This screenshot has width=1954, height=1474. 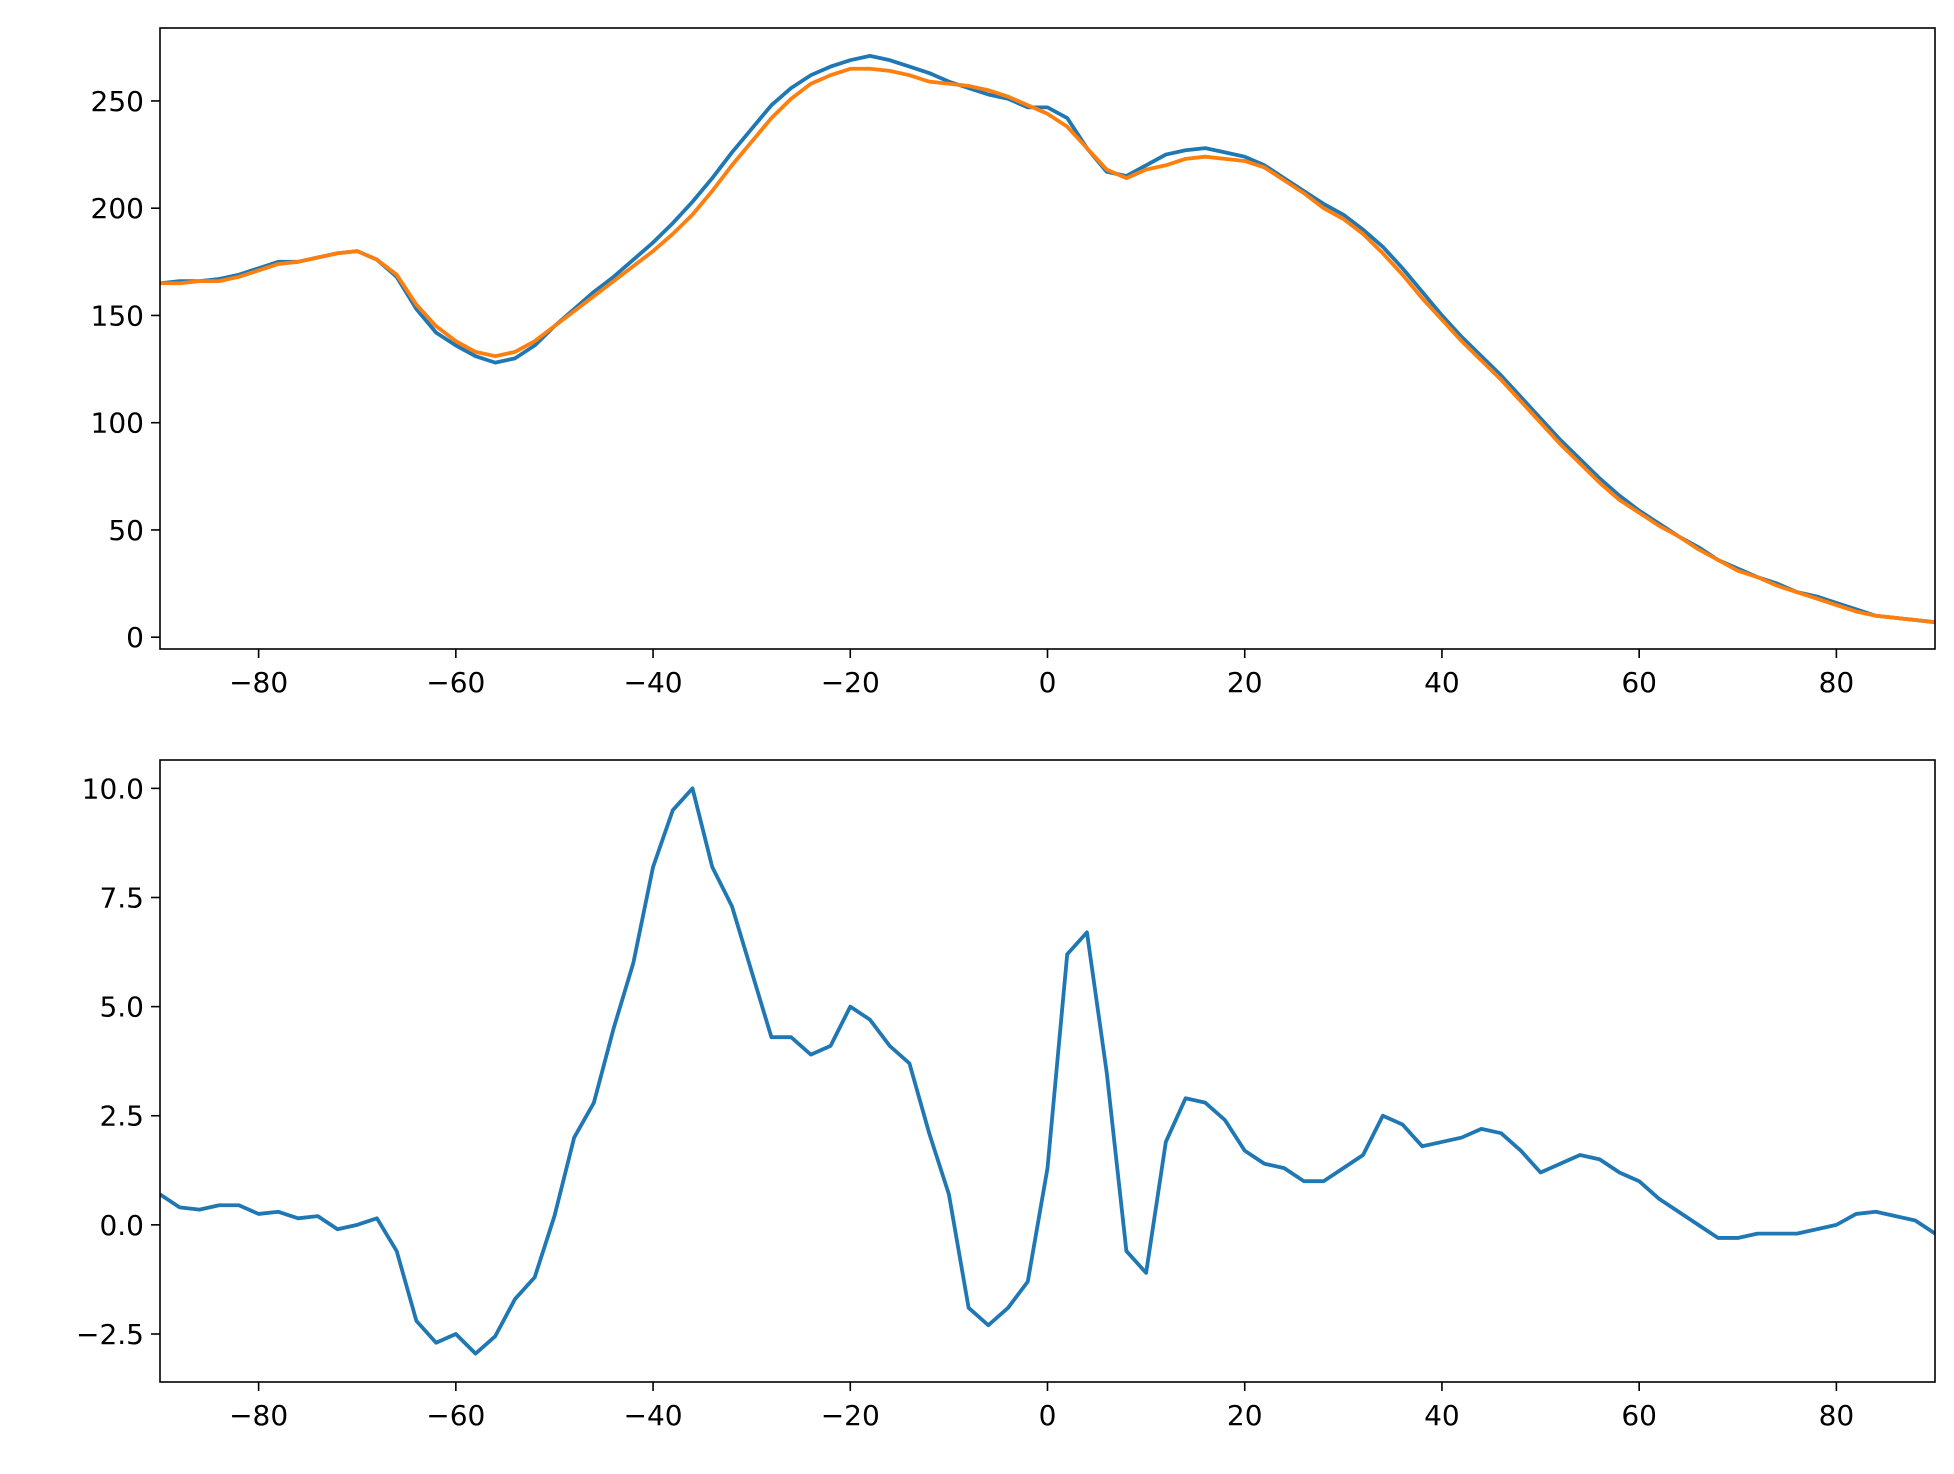 I want to click on y-tick-label: 10.0, so click(x=113, y=788).